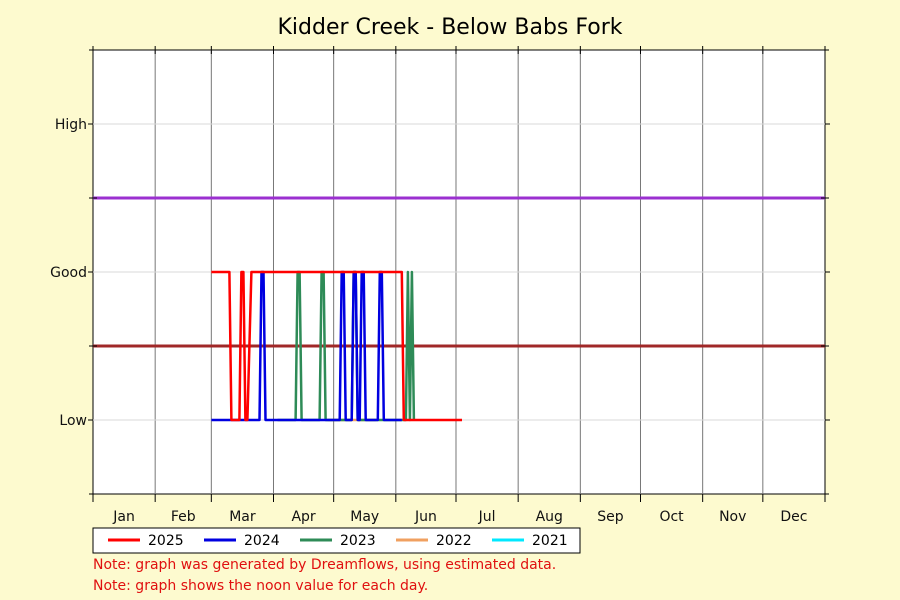 Image resolution: width=900 pixels, height=600 pixels. I want to click on x-tick-label: Apr, so click(303, 517).